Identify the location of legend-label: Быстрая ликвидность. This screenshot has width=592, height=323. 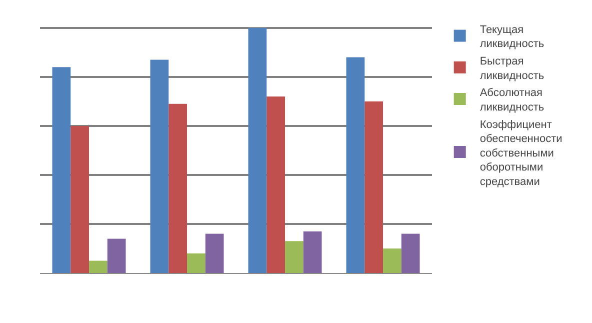
(512, 69).